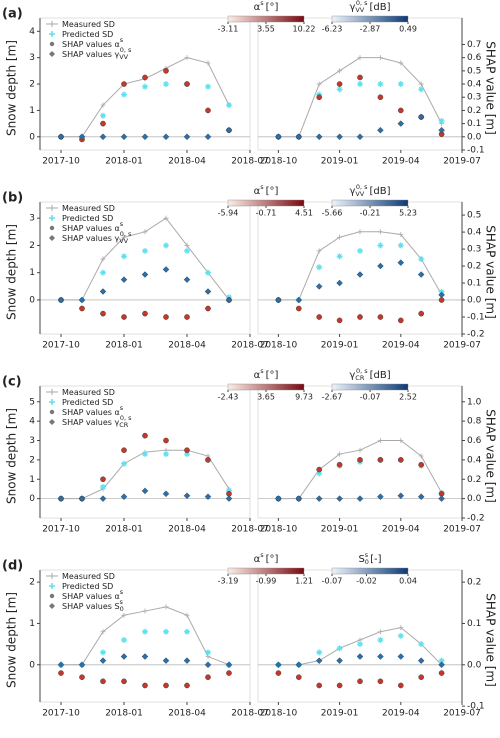 Image resolution: width=500 pixels, height=738 pixels. Describe the element at coordinates (380, 375) in the screenshot. I see `unit: [dB]` at that location.